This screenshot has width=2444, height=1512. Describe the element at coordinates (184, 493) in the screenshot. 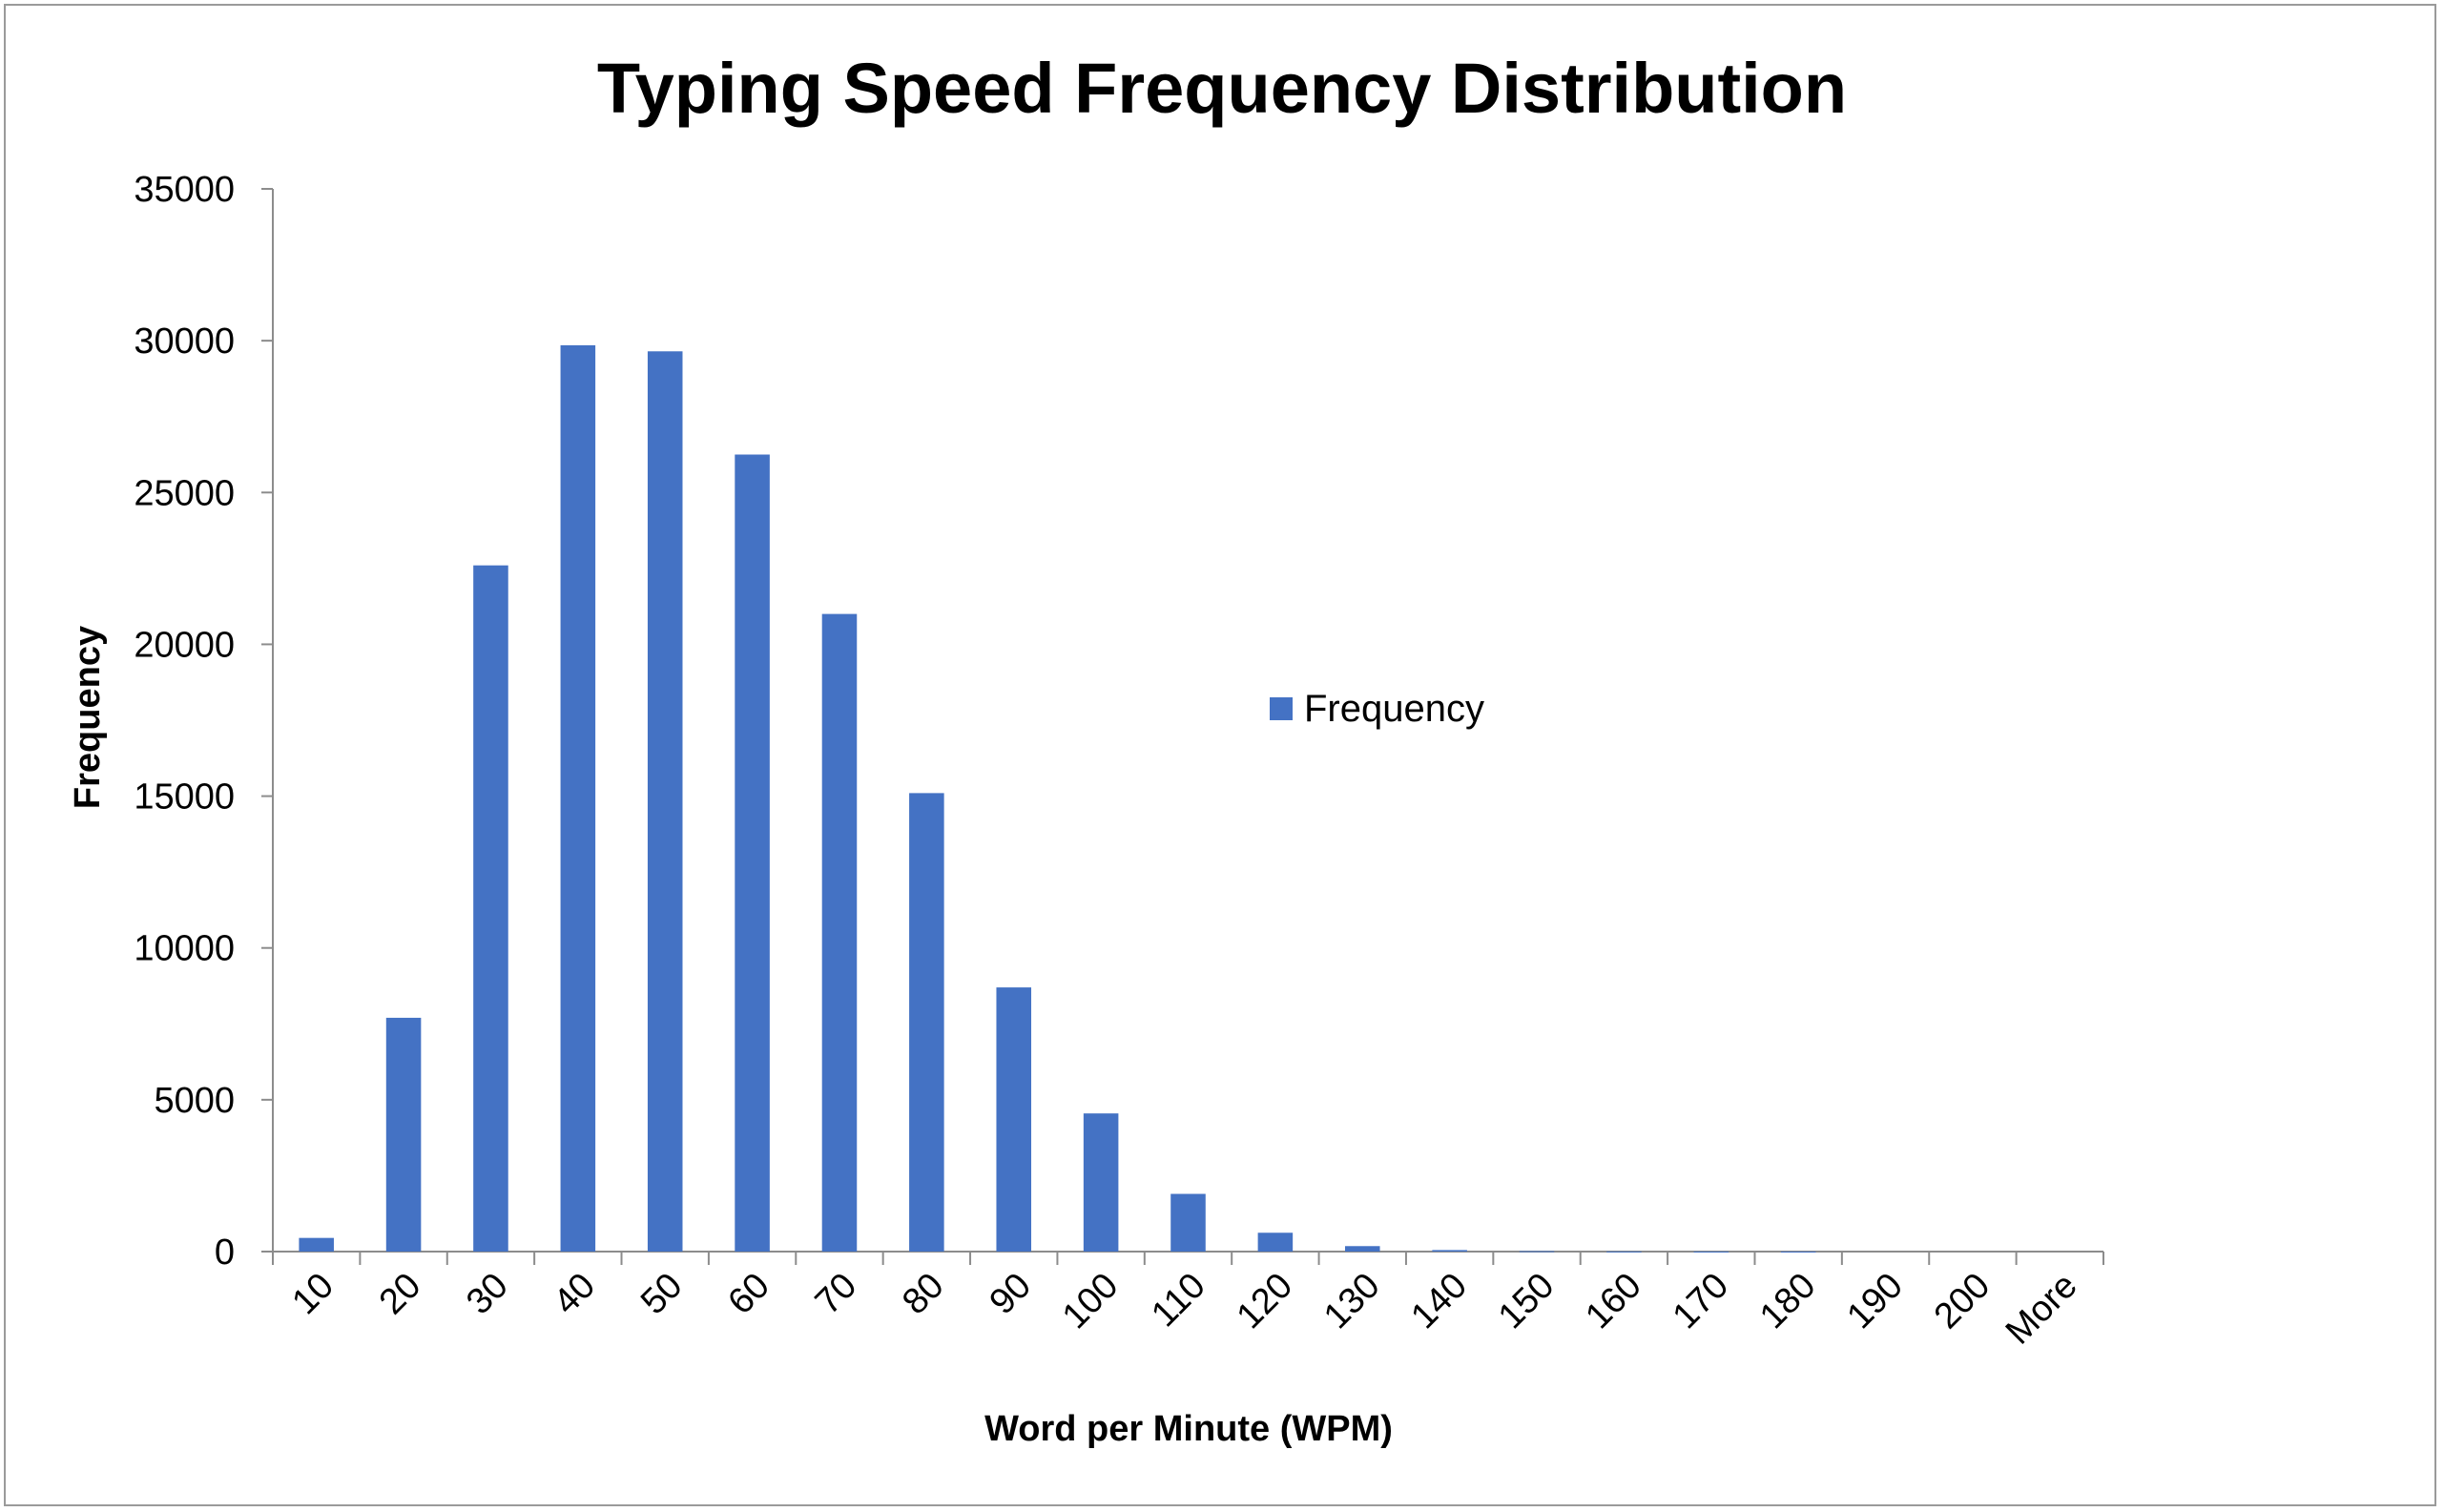

I see `y-tick-label: 25000` at that location.